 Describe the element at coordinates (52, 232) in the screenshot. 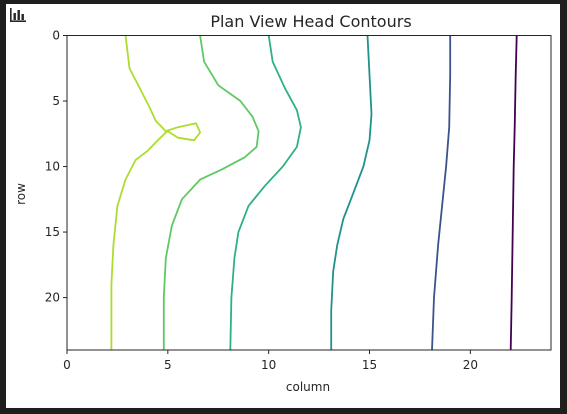

I see `y-tick-label: 15` at that location.